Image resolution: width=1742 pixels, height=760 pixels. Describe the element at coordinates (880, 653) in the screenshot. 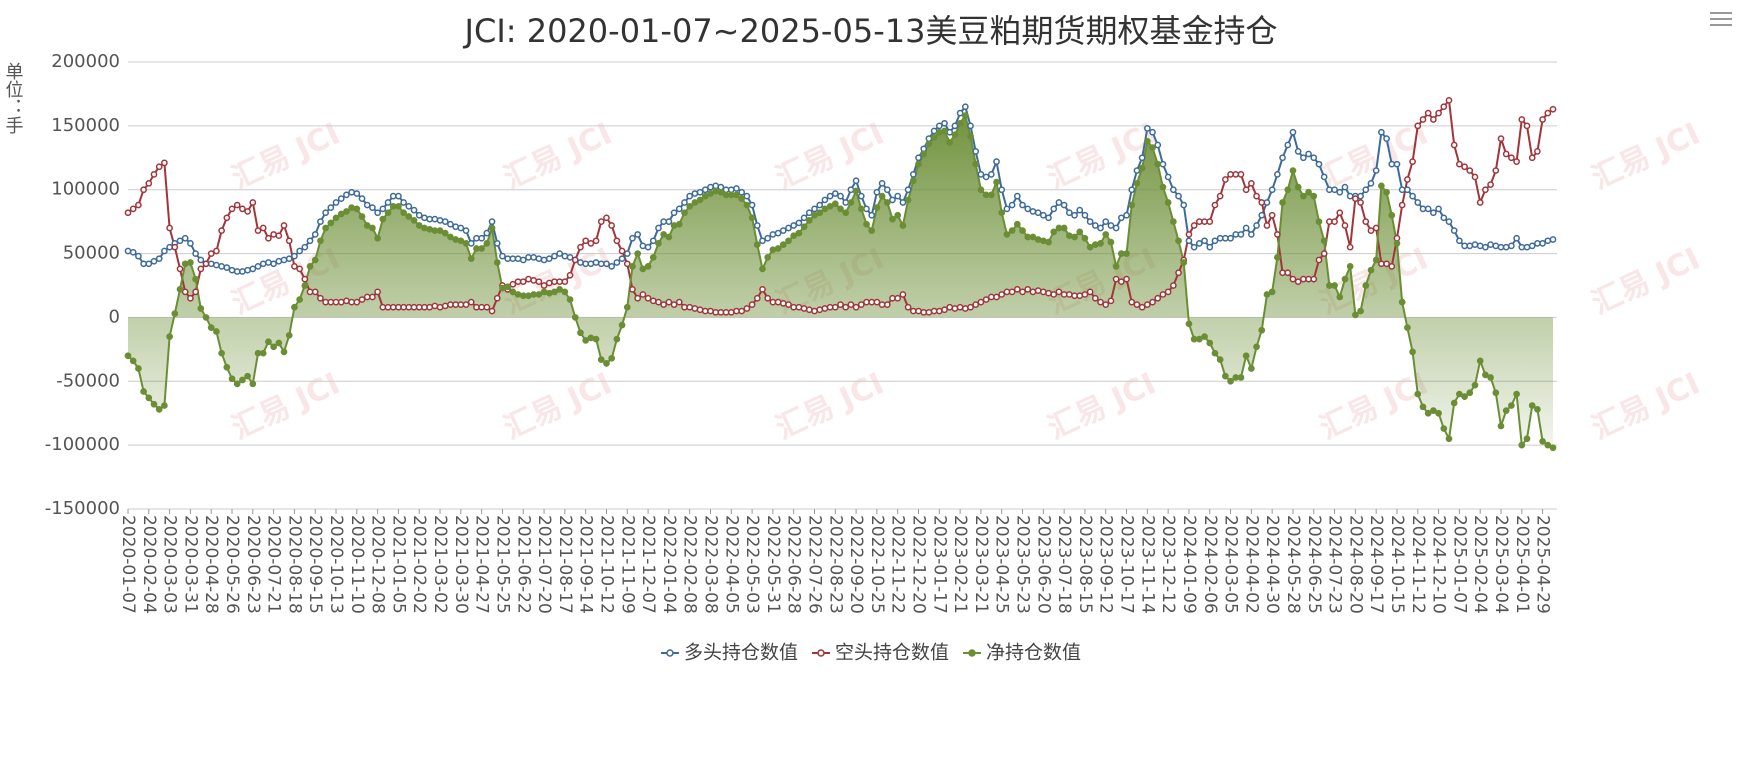

I see `legend-item: 空头持仓数值` at that location.